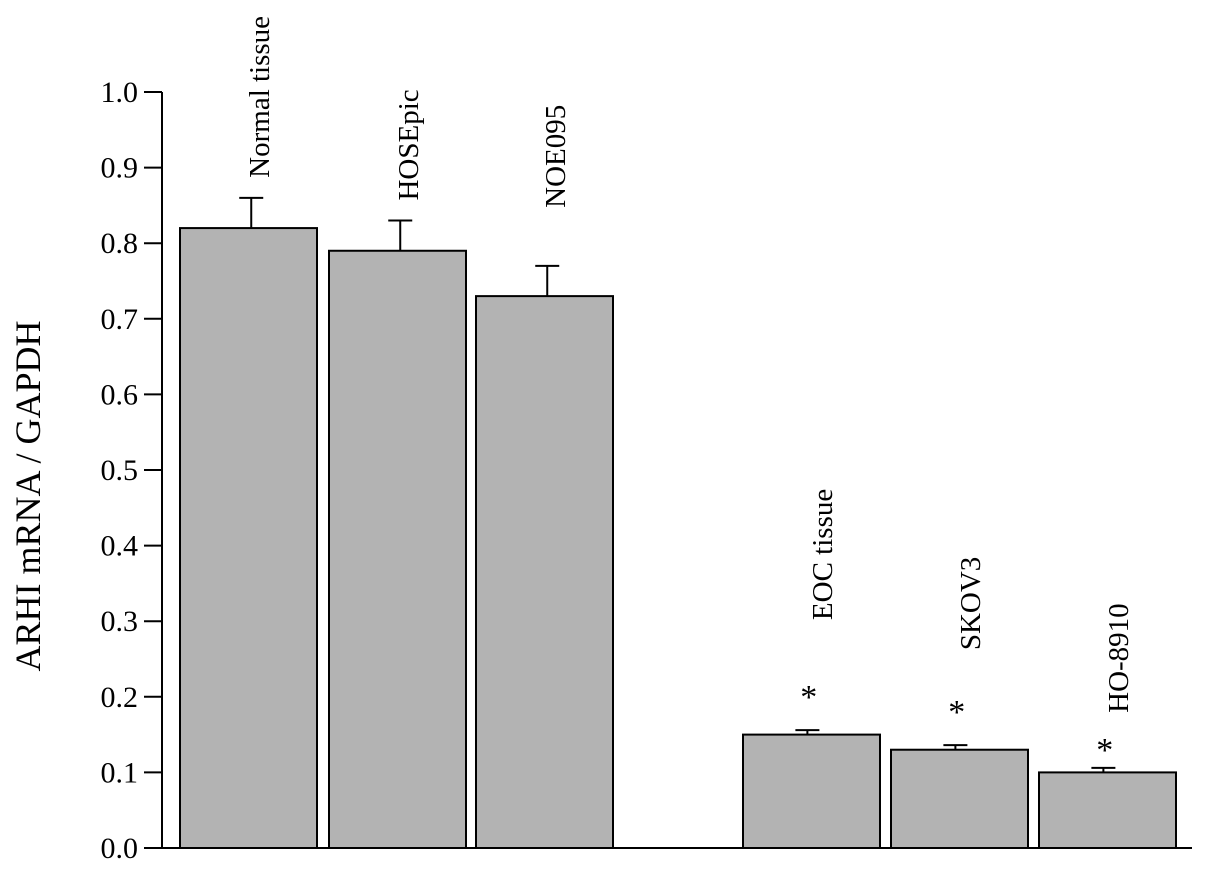  Describe the element at coordinates (823, 554) in the screenshot. I see `bar-label: EOC tissue` at that location.